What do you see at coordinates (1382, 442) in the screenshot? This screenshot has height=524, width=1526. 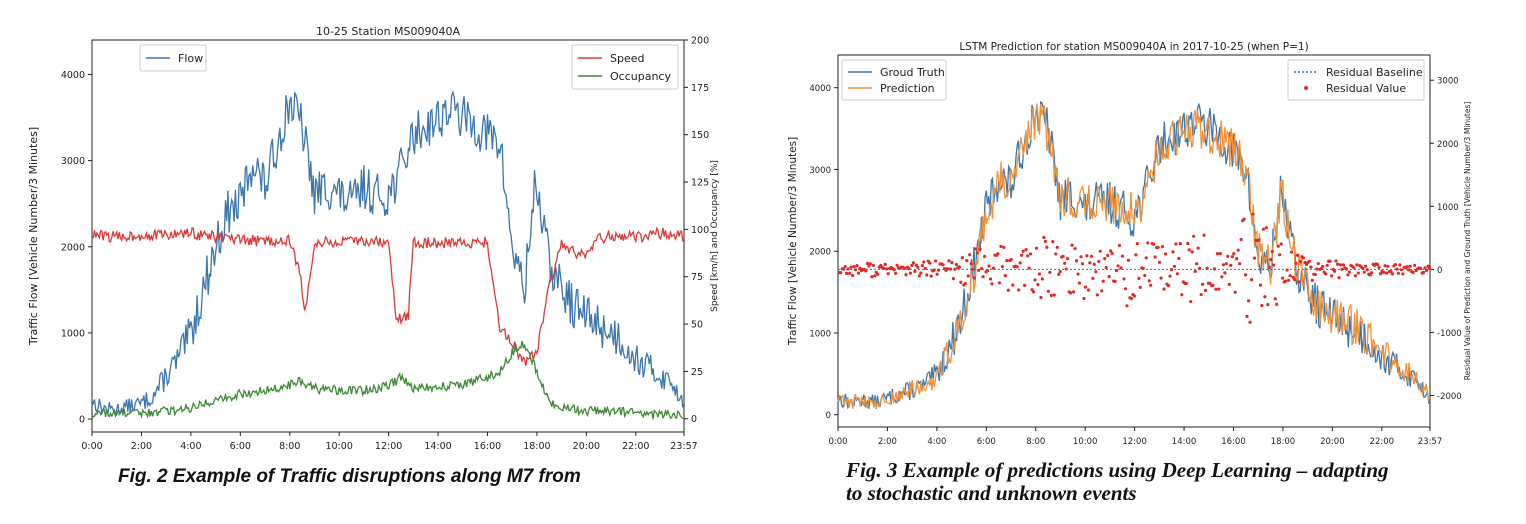 I see `x-tick-label: 22:00` at bounding box center [1382, 442].